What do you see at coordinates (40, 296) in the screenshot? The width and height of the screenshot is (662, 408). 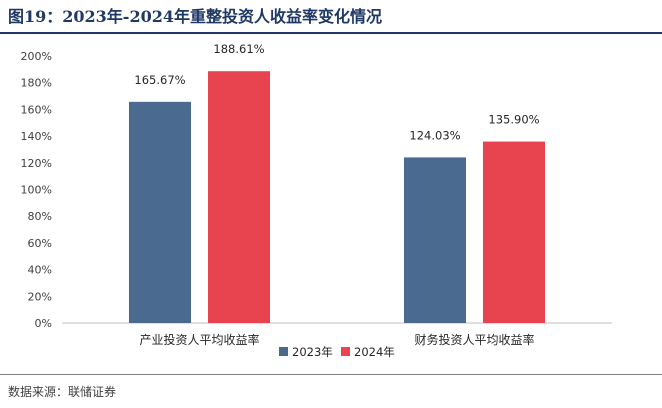 I see `y-tick-label: 20%` at bounding box center [40, 296].